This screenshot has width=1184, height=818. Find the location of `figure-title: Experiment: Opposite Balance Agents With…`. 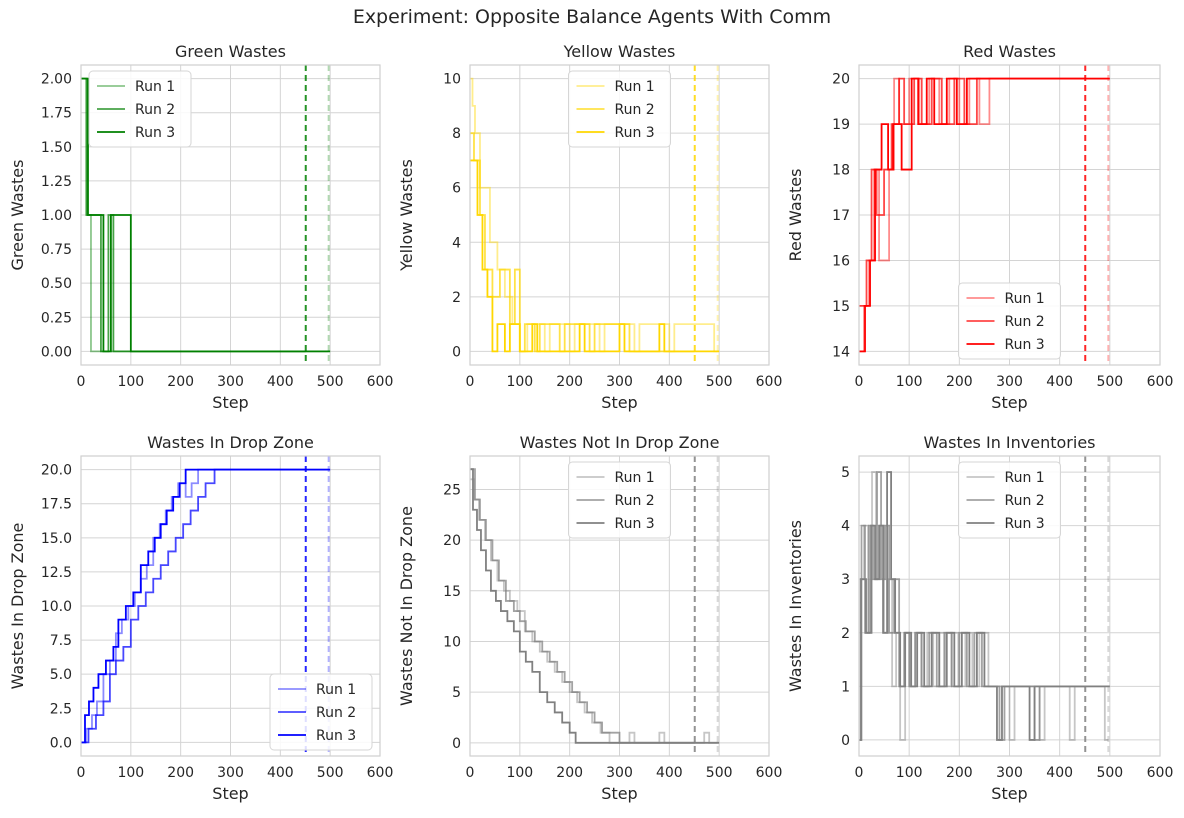

figure-title: Experiment: Opposite Balance Agents With… is located at coordinates (592, 17).